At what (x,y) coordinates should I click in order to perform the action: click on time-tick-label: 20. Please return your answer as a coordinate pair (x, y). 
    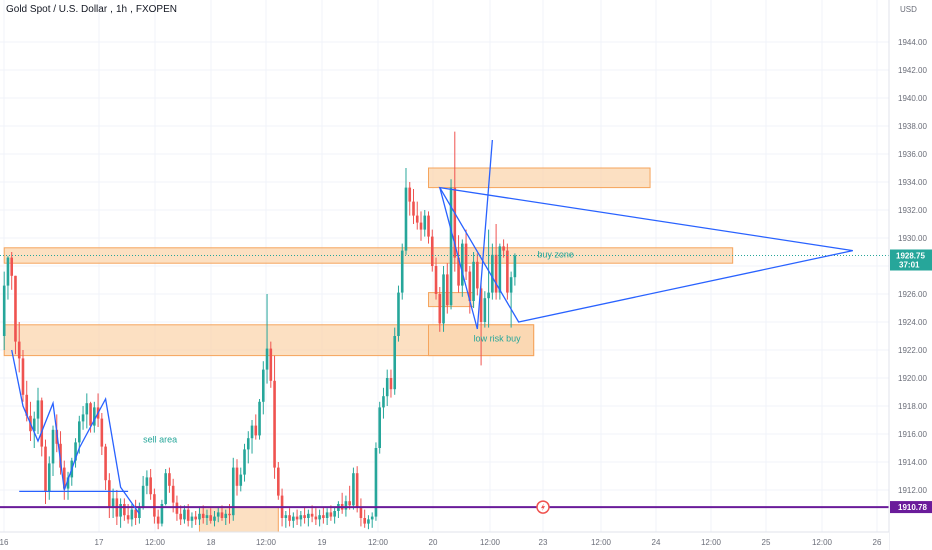
    Looking at the image, I should click on (433, 542).